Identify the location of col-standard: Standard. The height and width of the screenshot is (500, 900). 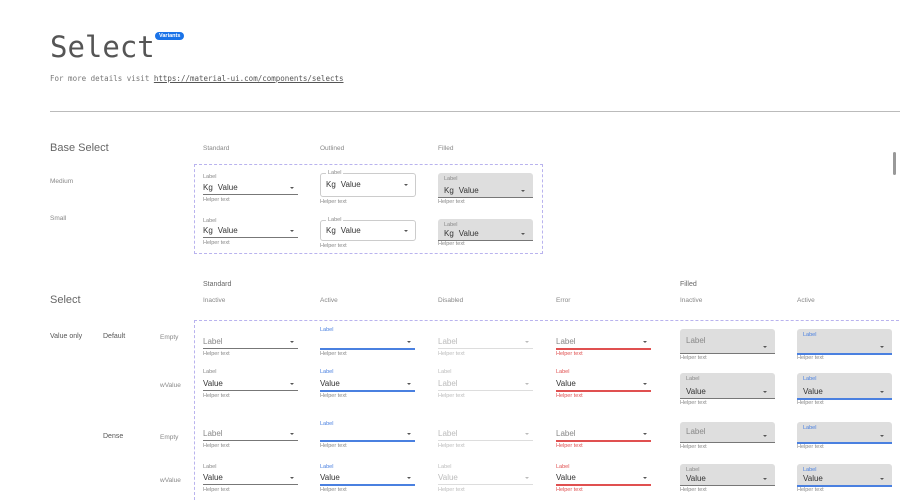
(216, 148).